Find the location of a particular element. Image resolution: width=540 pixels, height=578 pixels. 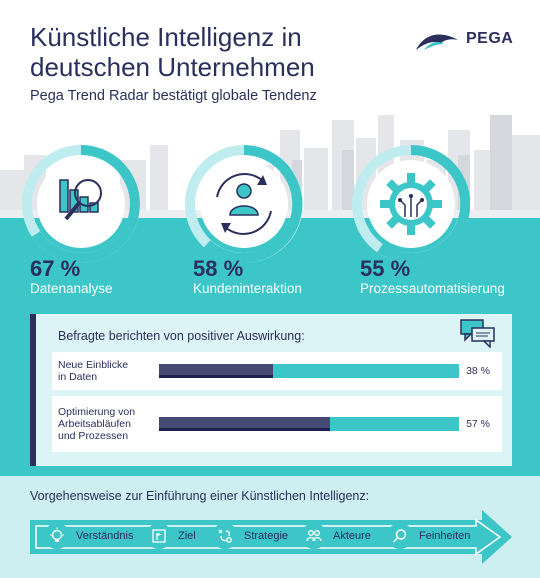

bar-category-line: und Prozessen is located at coordinates (93, 436).